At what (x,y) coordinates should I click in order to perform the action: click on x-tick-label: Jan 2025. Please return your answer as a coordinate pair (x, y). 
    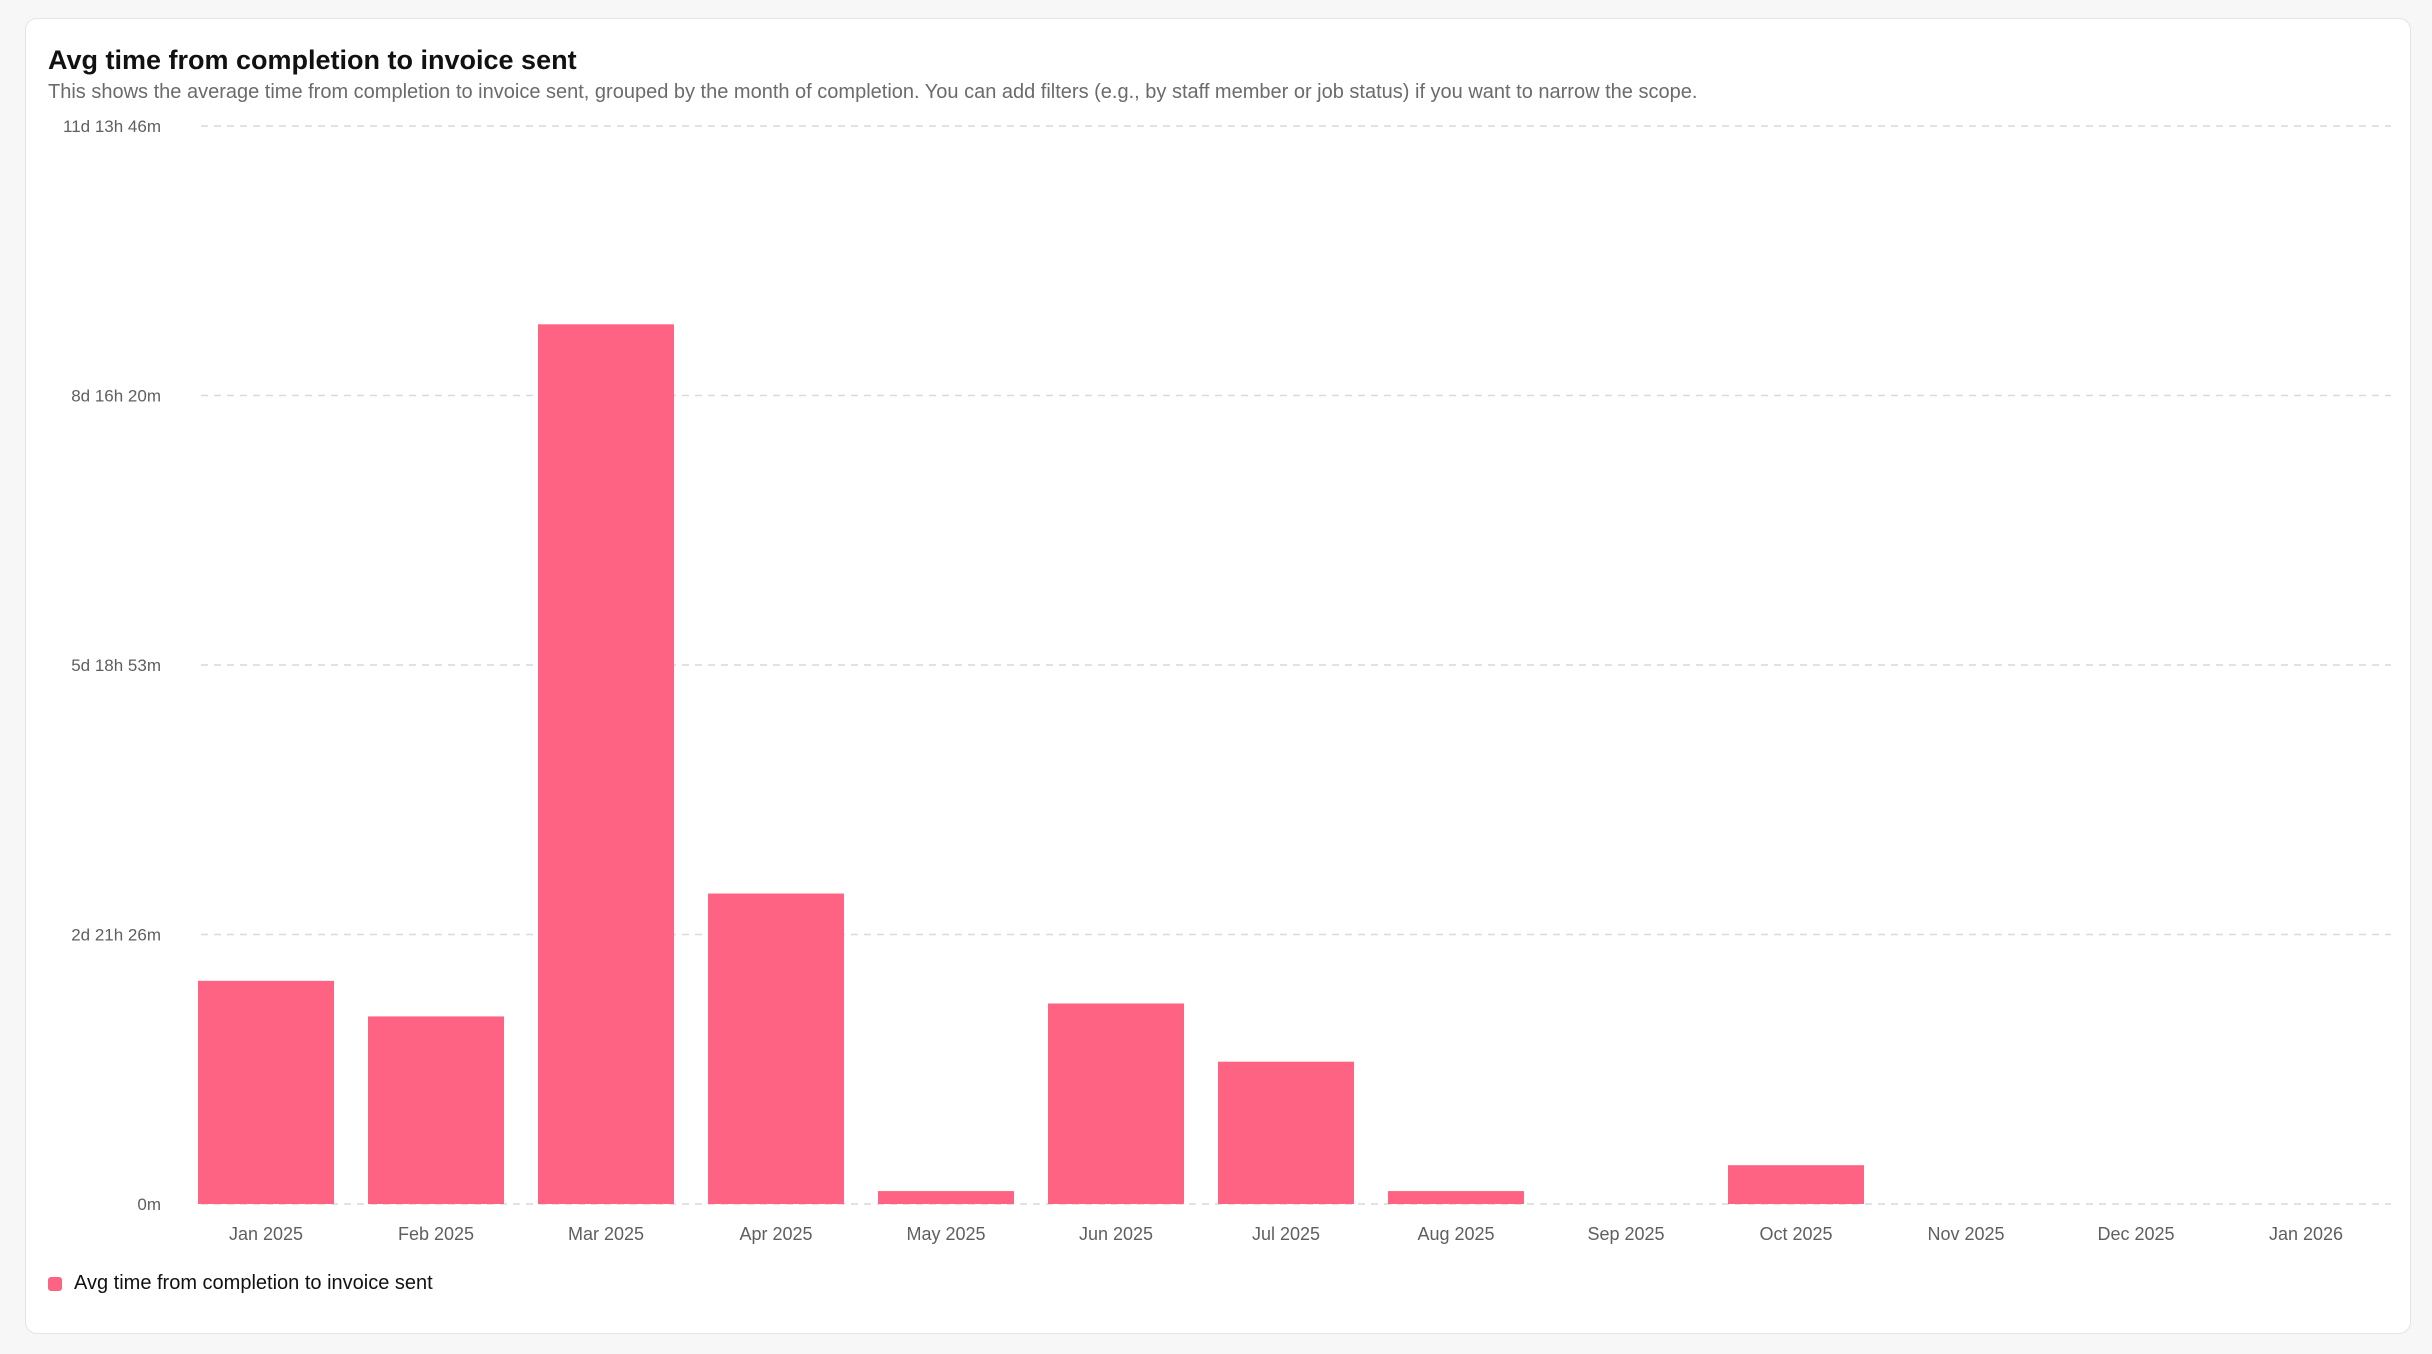
    Looking at the image, I should click on (266, 1234).